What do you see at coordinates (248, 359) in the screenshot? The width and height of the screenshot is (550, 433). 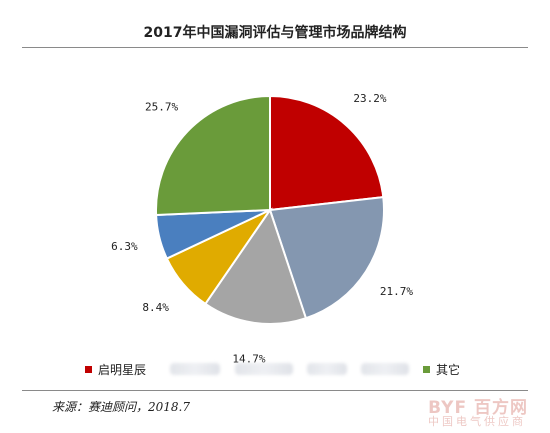 I see `slice-label-3: 14.7%` at bounding box center [248, 359].